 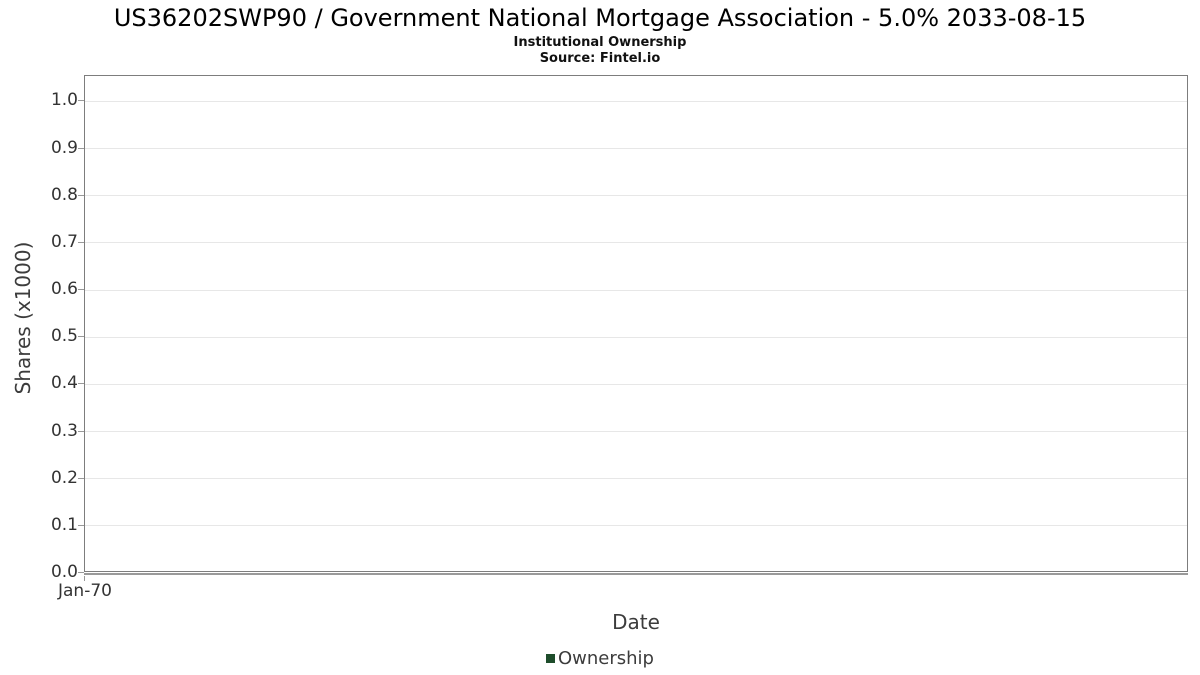 What do you see at coordinates (636, 622) in the screenshot?
I see `x-axis-label: Date` at bounding box center [636, 622].